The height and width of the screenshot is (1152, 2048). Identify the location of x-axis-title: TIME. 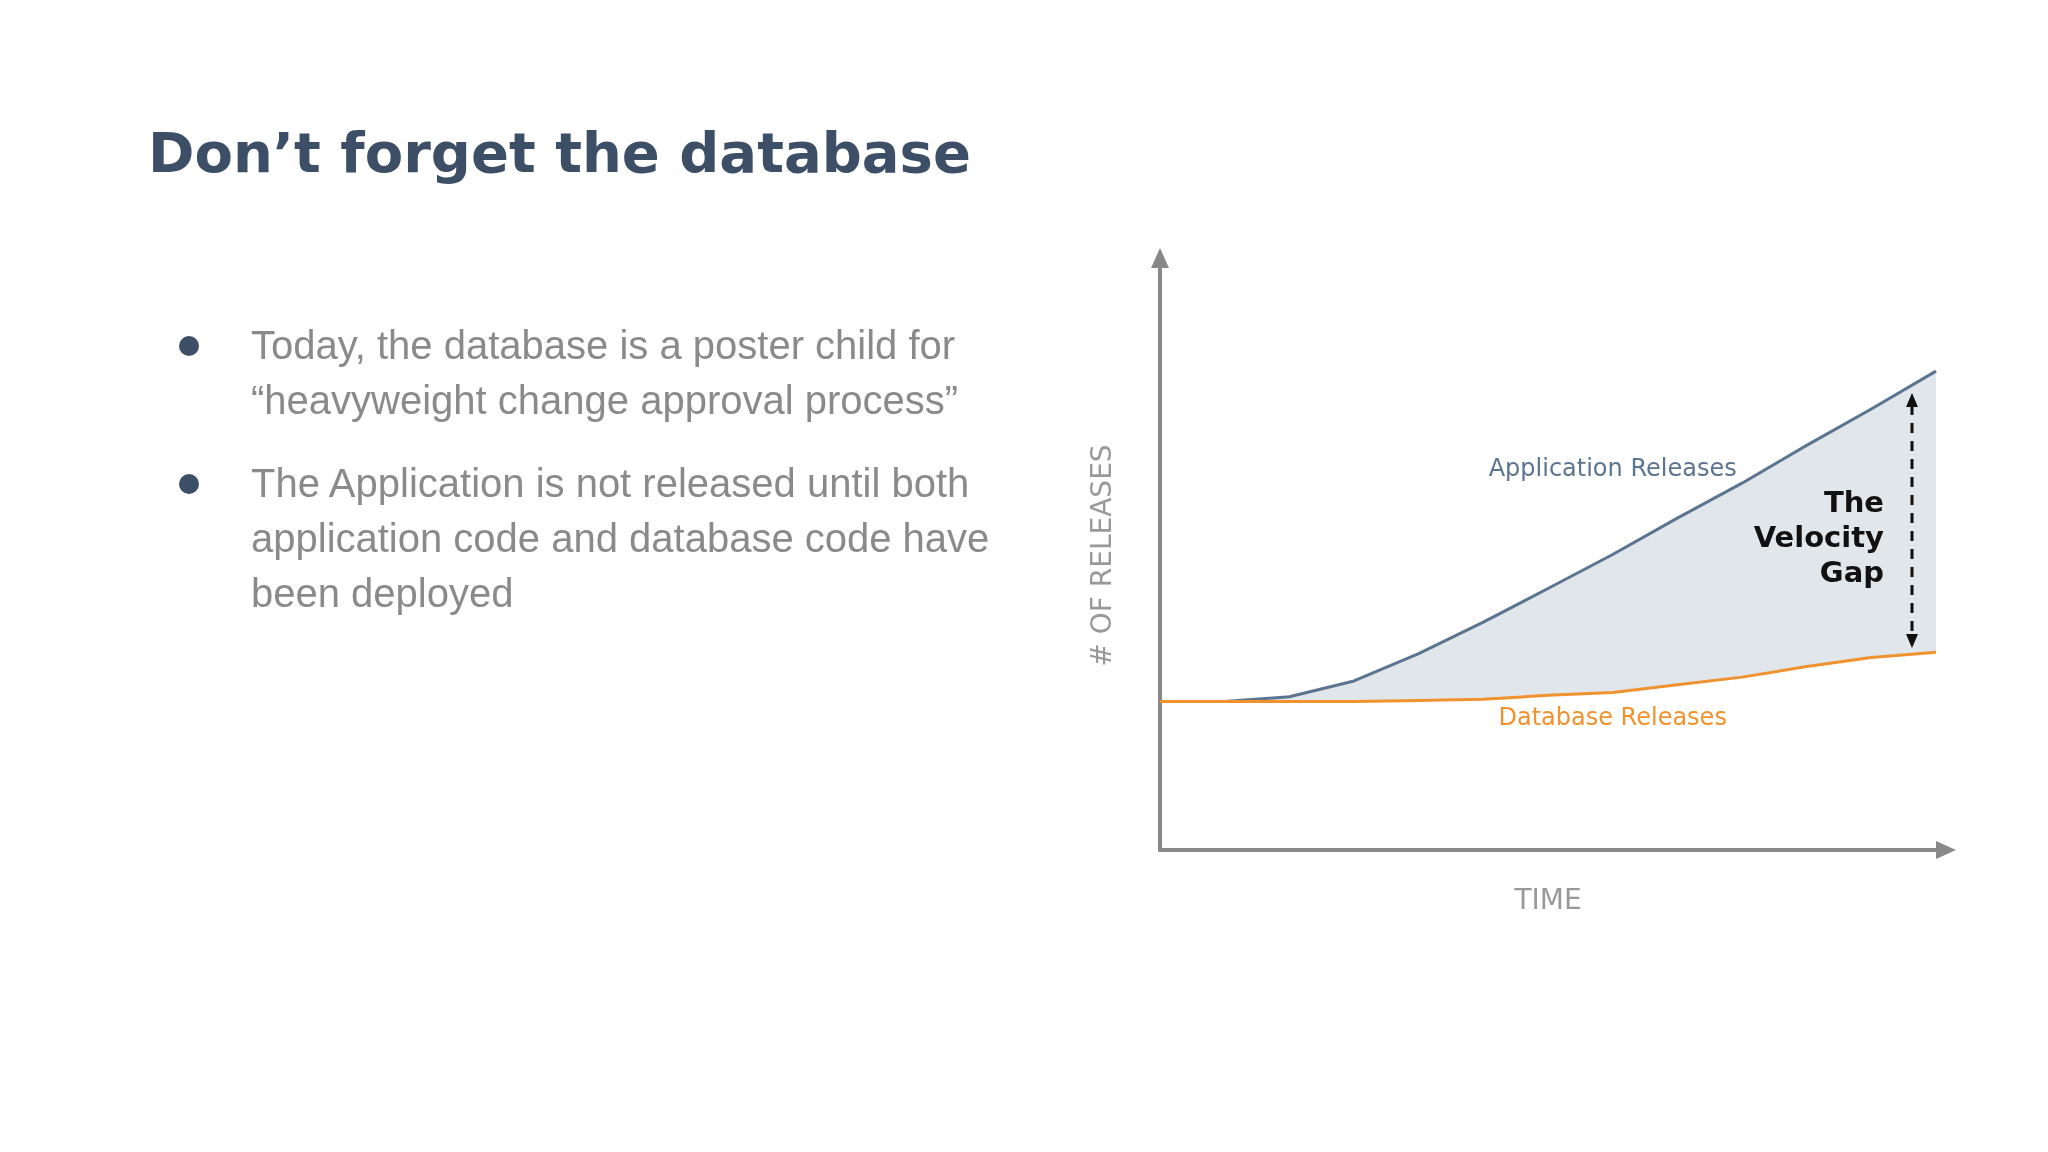
(1547, 899).